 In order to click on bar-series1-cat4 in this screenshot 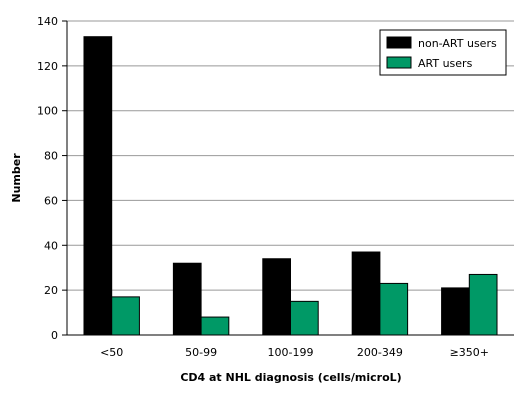, I will do `click(483, 304)`.